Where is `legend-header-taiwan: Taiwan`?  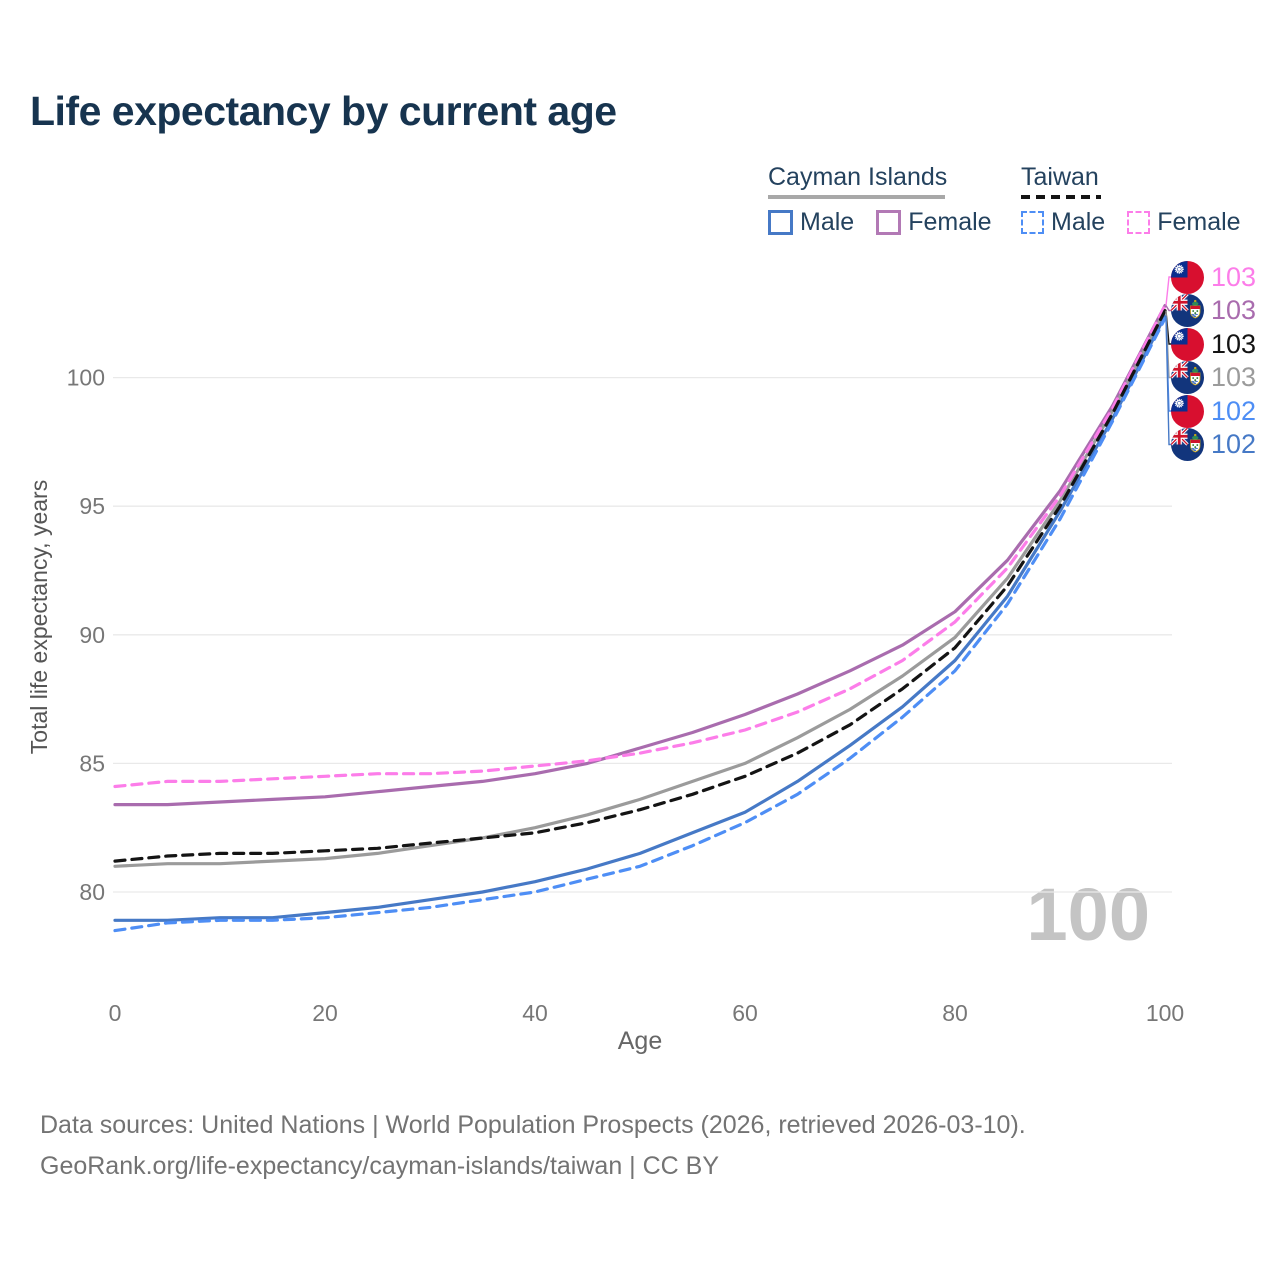
legend-header-taiwan: Taiwan is located at coordinates (1060, 177).